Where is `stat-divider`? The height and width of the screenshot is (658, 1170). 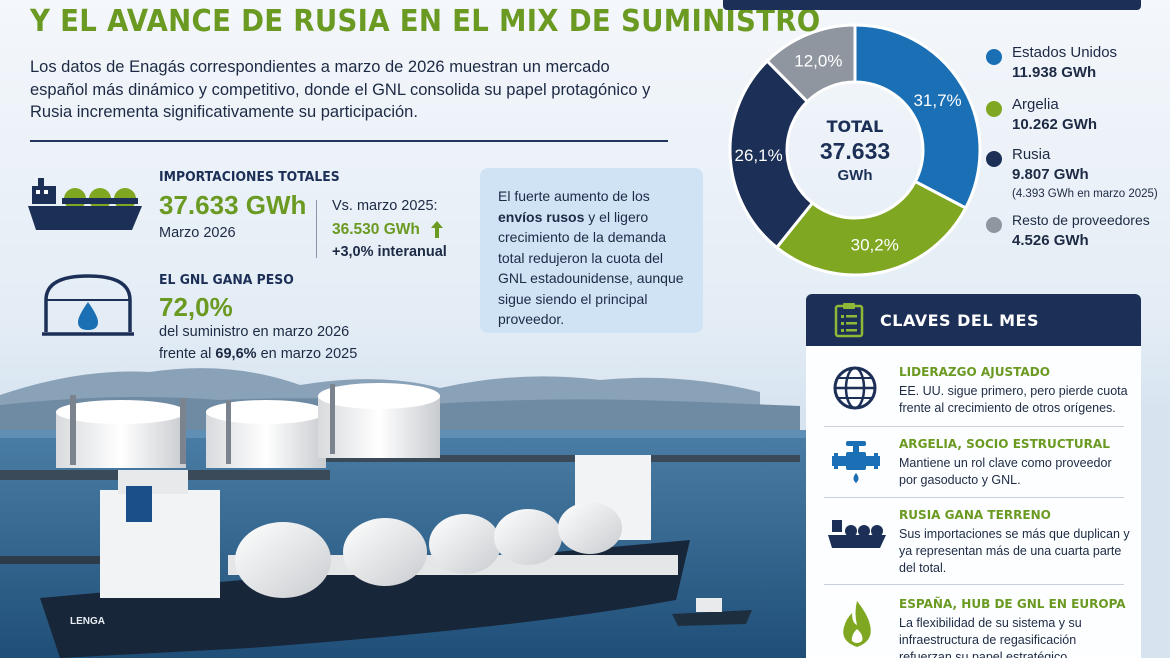
stat-divider is located at coordinates (316, 229).